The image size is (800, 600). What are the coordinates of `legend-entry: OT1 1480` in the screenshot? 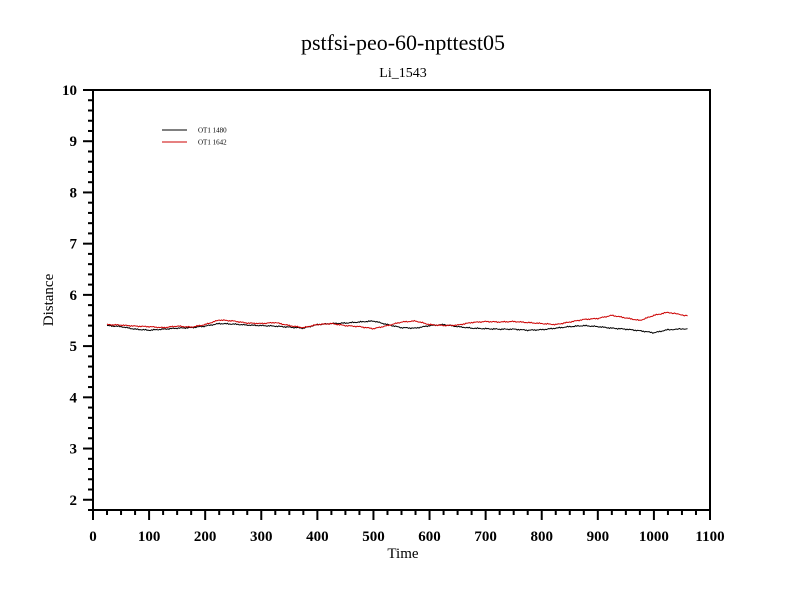 It's located at (212, 131).